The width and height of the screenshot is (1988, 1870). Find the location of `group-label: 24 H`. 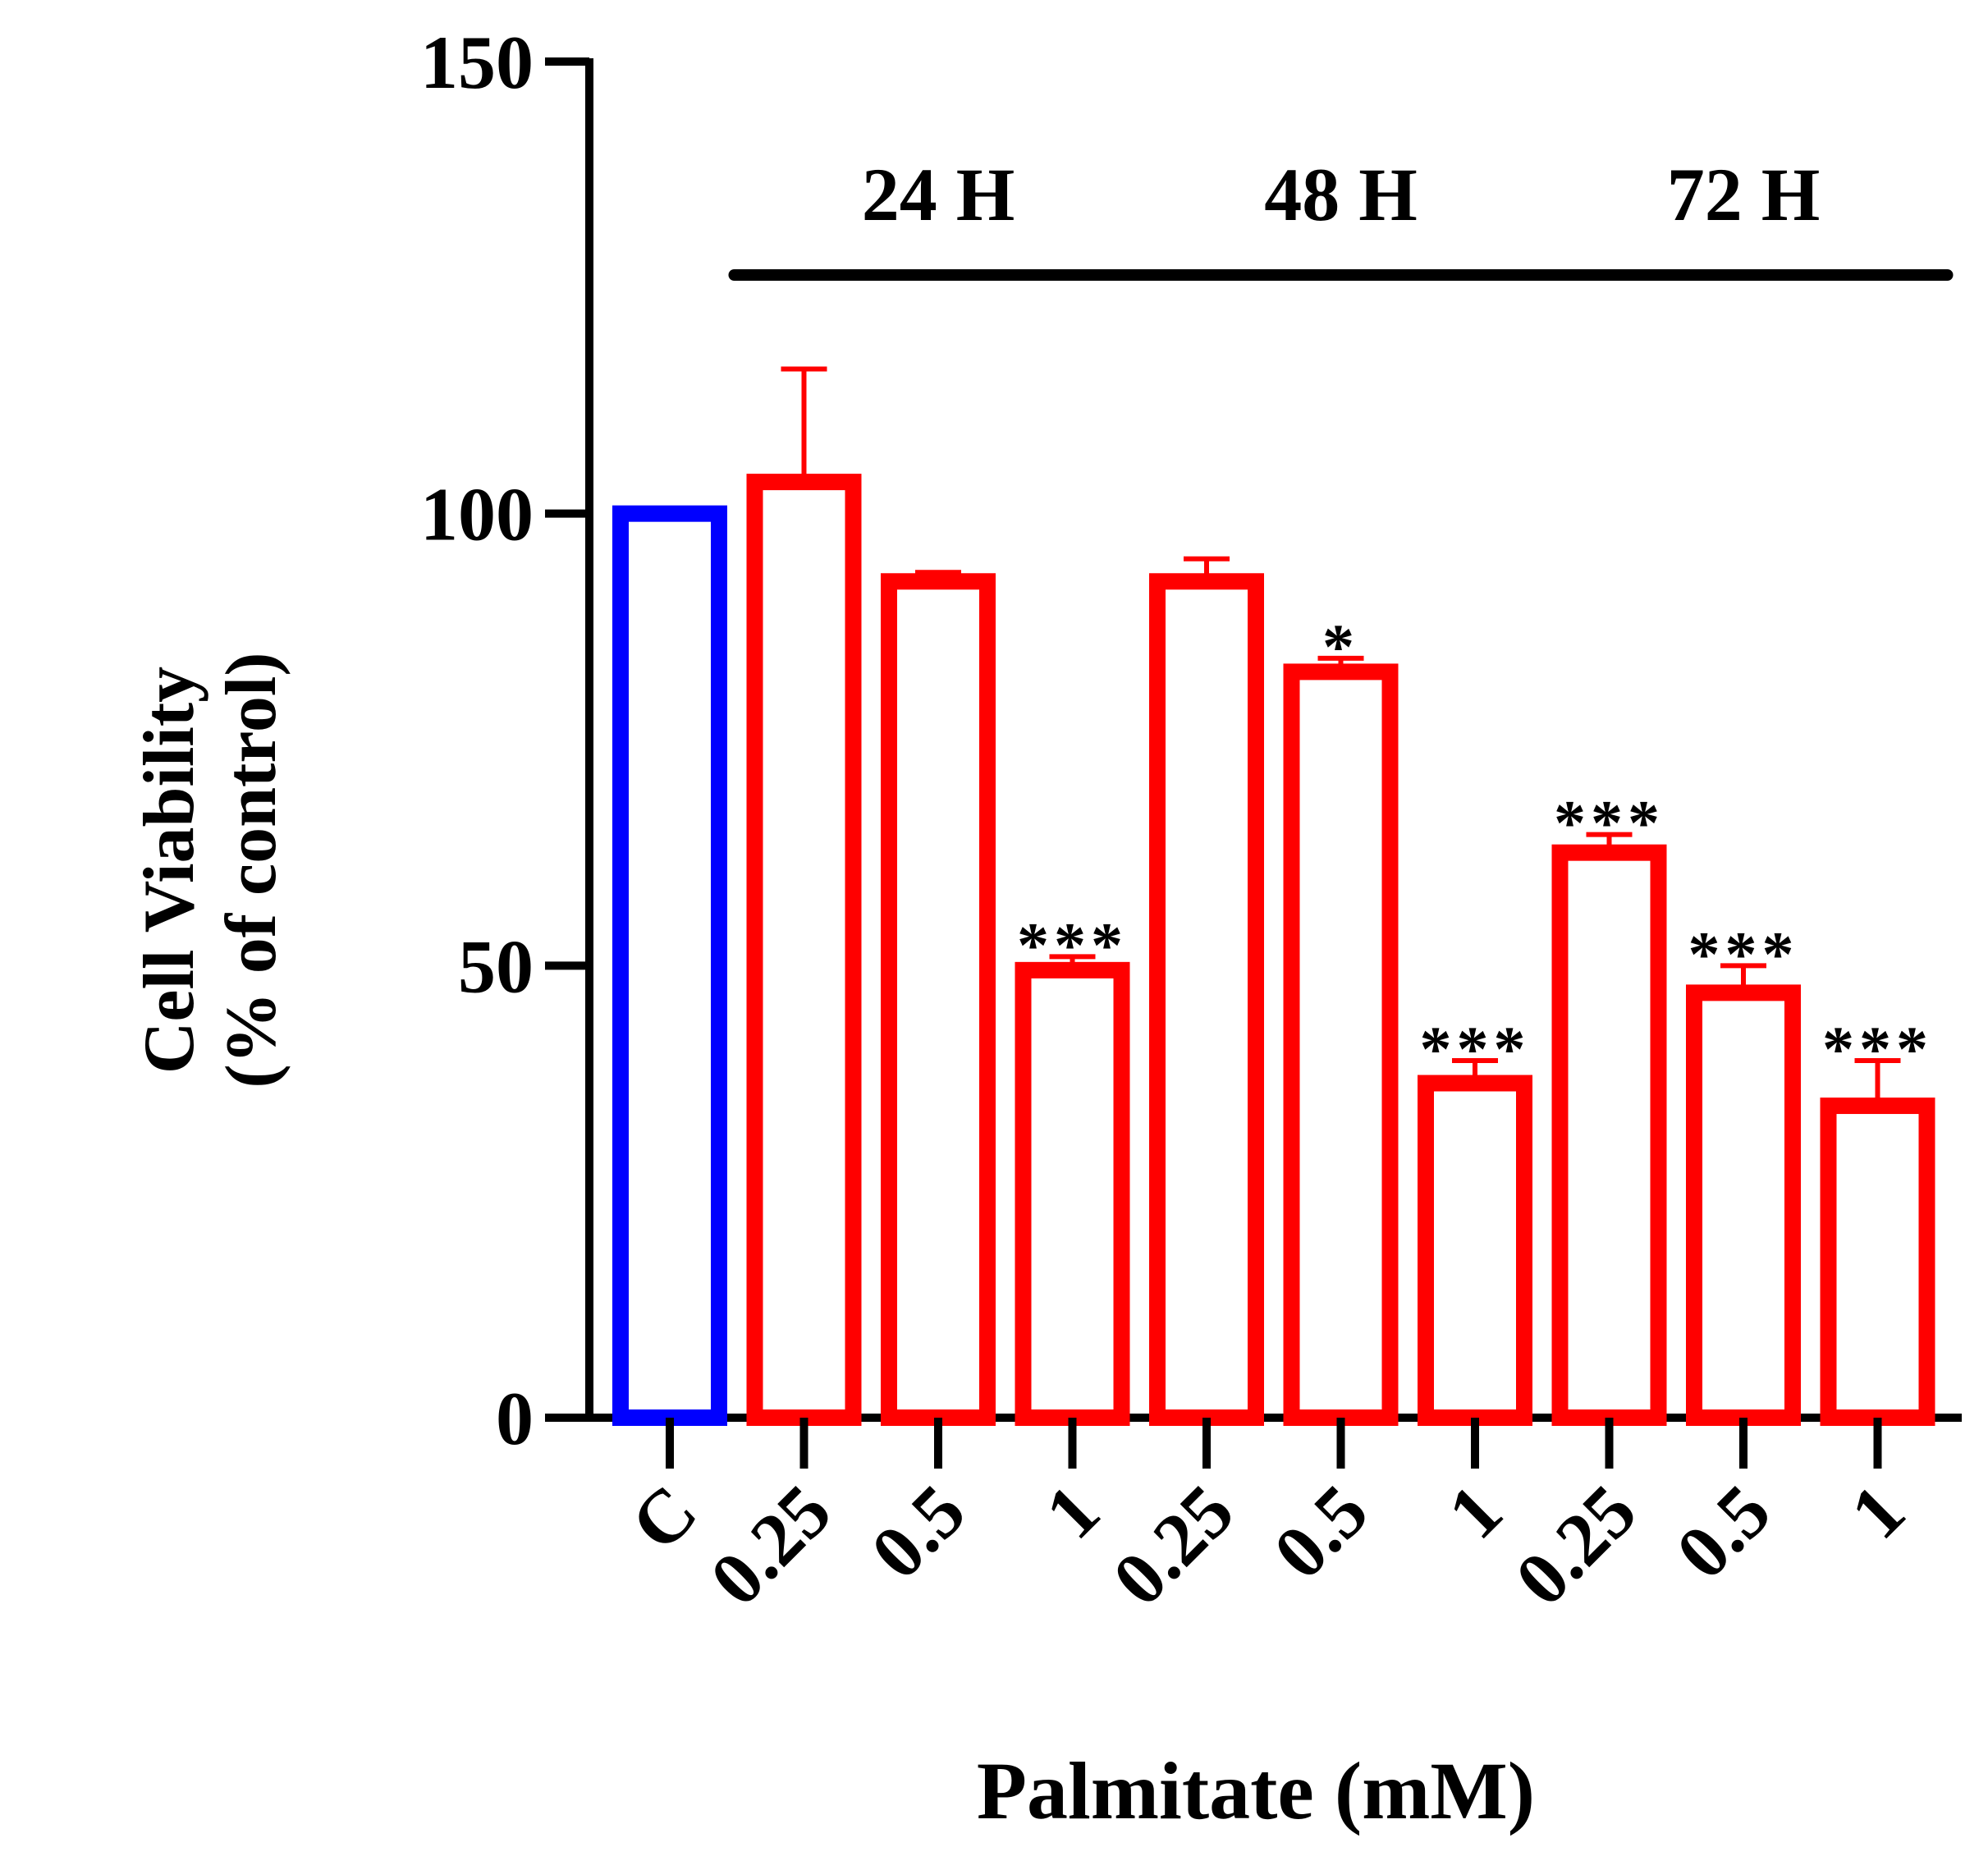

group-label: 24 H is located at coordinates (938, 194).